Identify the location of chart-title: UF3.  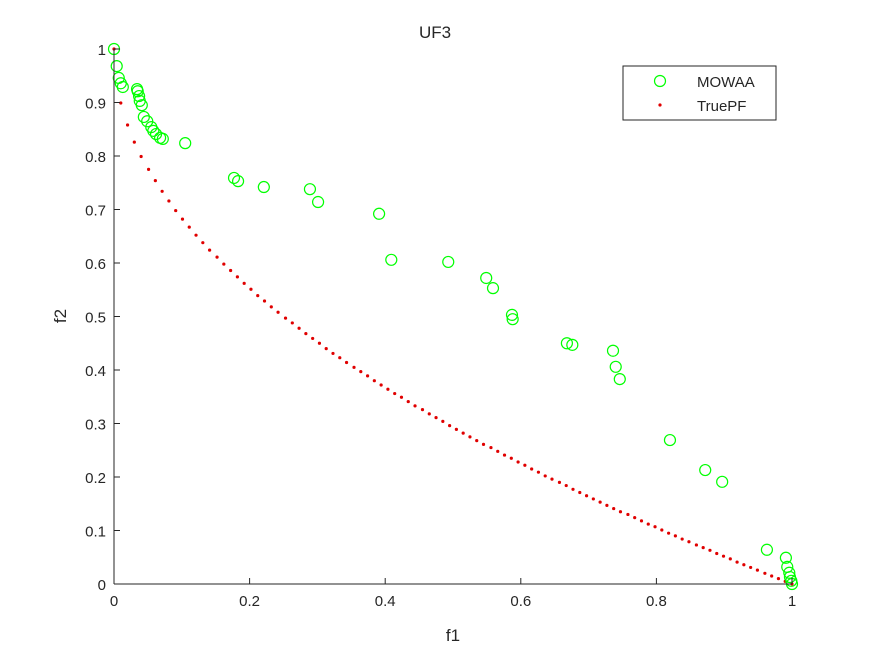
(435, 32).